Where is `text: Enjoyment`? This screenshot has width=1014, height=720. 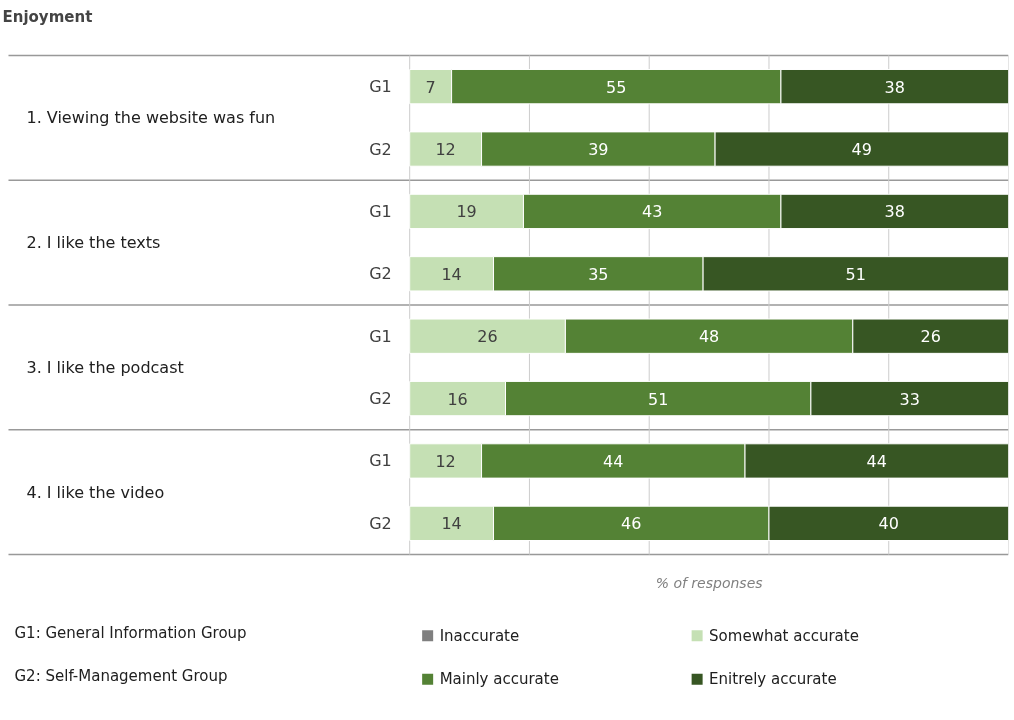 text: Enjoyment is located at coordinates (47, 16).